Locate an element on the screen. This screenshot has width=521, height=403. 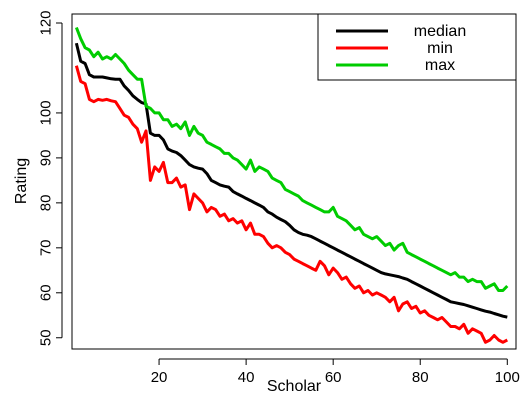
legend-label-max: max is located at coordinates (440, 65).